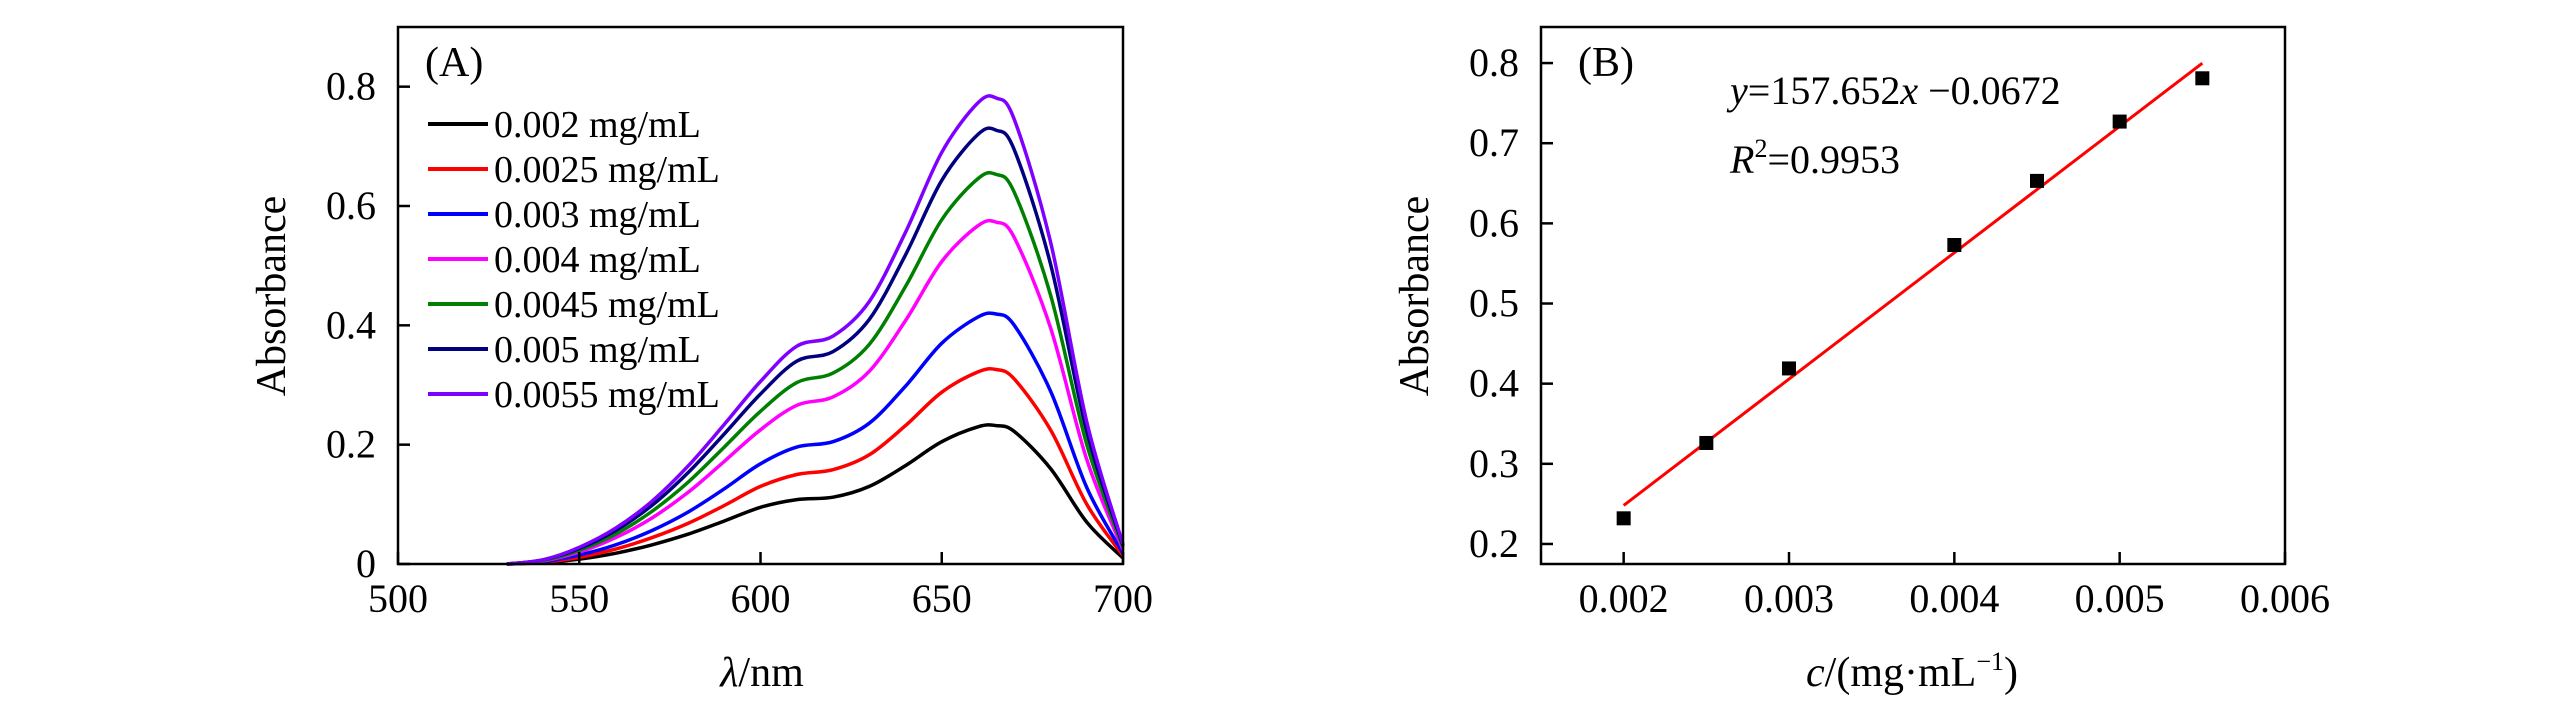 This screenshot has height=709, width=2567. Describe the element at coordinates (1893, 90) in the screenshot. I see `fit-equation: y=157.652x −0.0672` at that location.